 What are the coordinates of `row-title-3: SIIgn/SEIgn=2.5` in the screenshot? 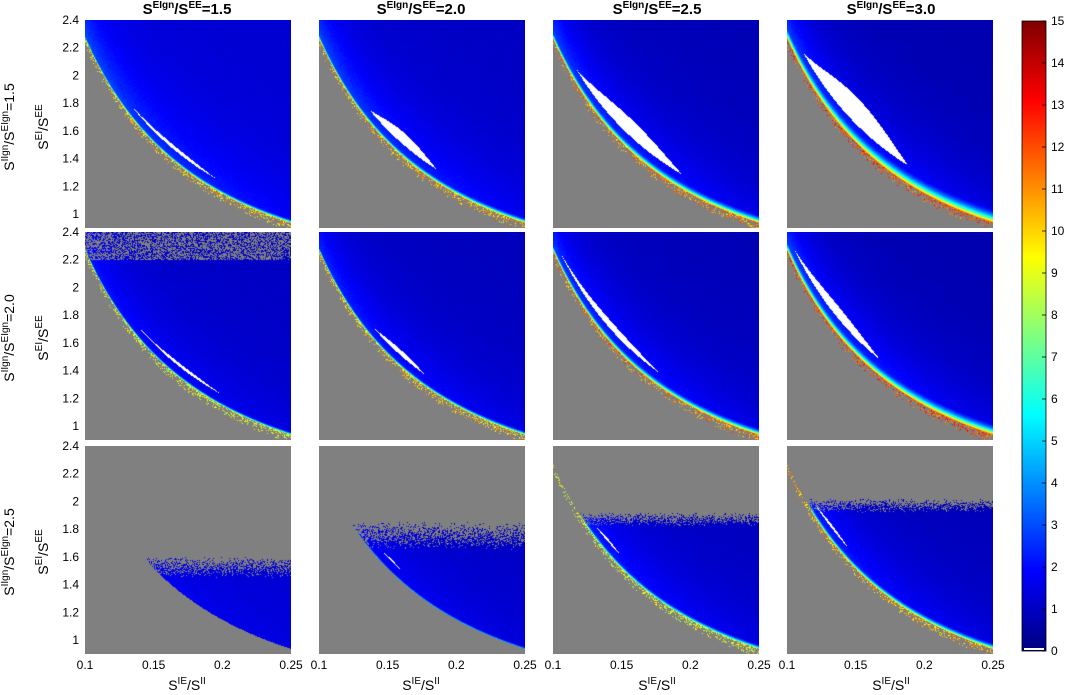 It's located at (8, 552).